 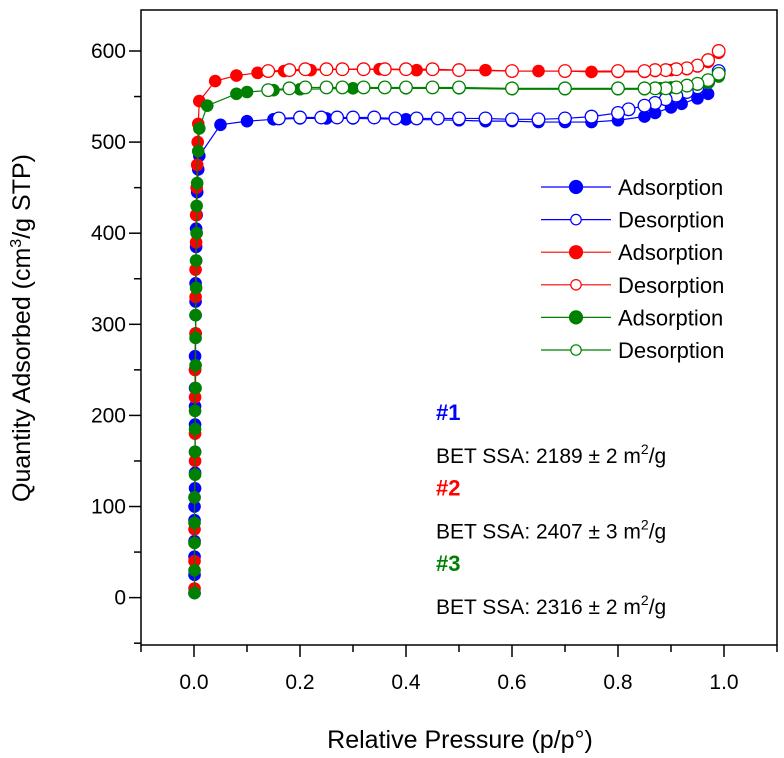 I want to click on y-tick-label: 100, so click(x=108, y=507).